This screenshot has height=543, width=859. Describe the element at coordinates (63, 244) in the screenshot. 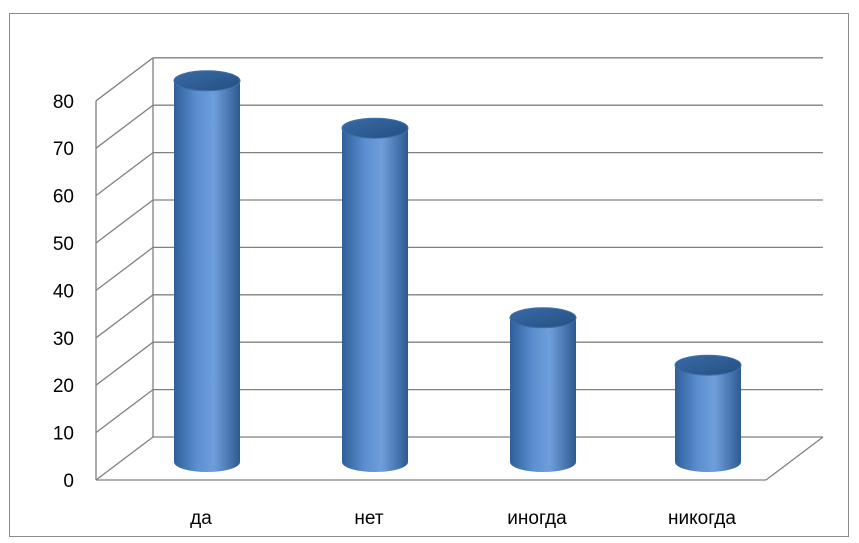

I see `y-tick-label: 50` at that location.